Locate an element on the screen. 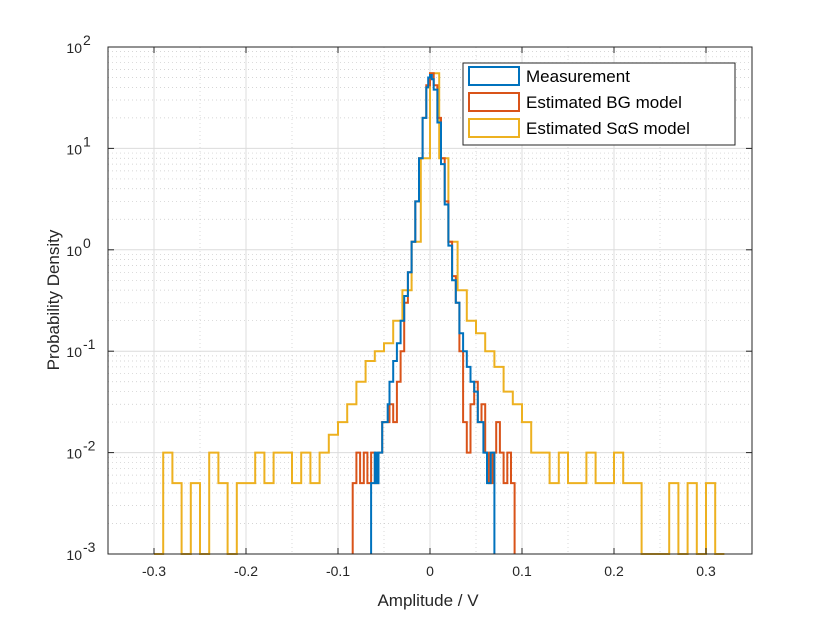 Image resolution: width=830 pixels, height=623 pixels. x-tick-label: -0.3 is located at coordinates (154, 571).